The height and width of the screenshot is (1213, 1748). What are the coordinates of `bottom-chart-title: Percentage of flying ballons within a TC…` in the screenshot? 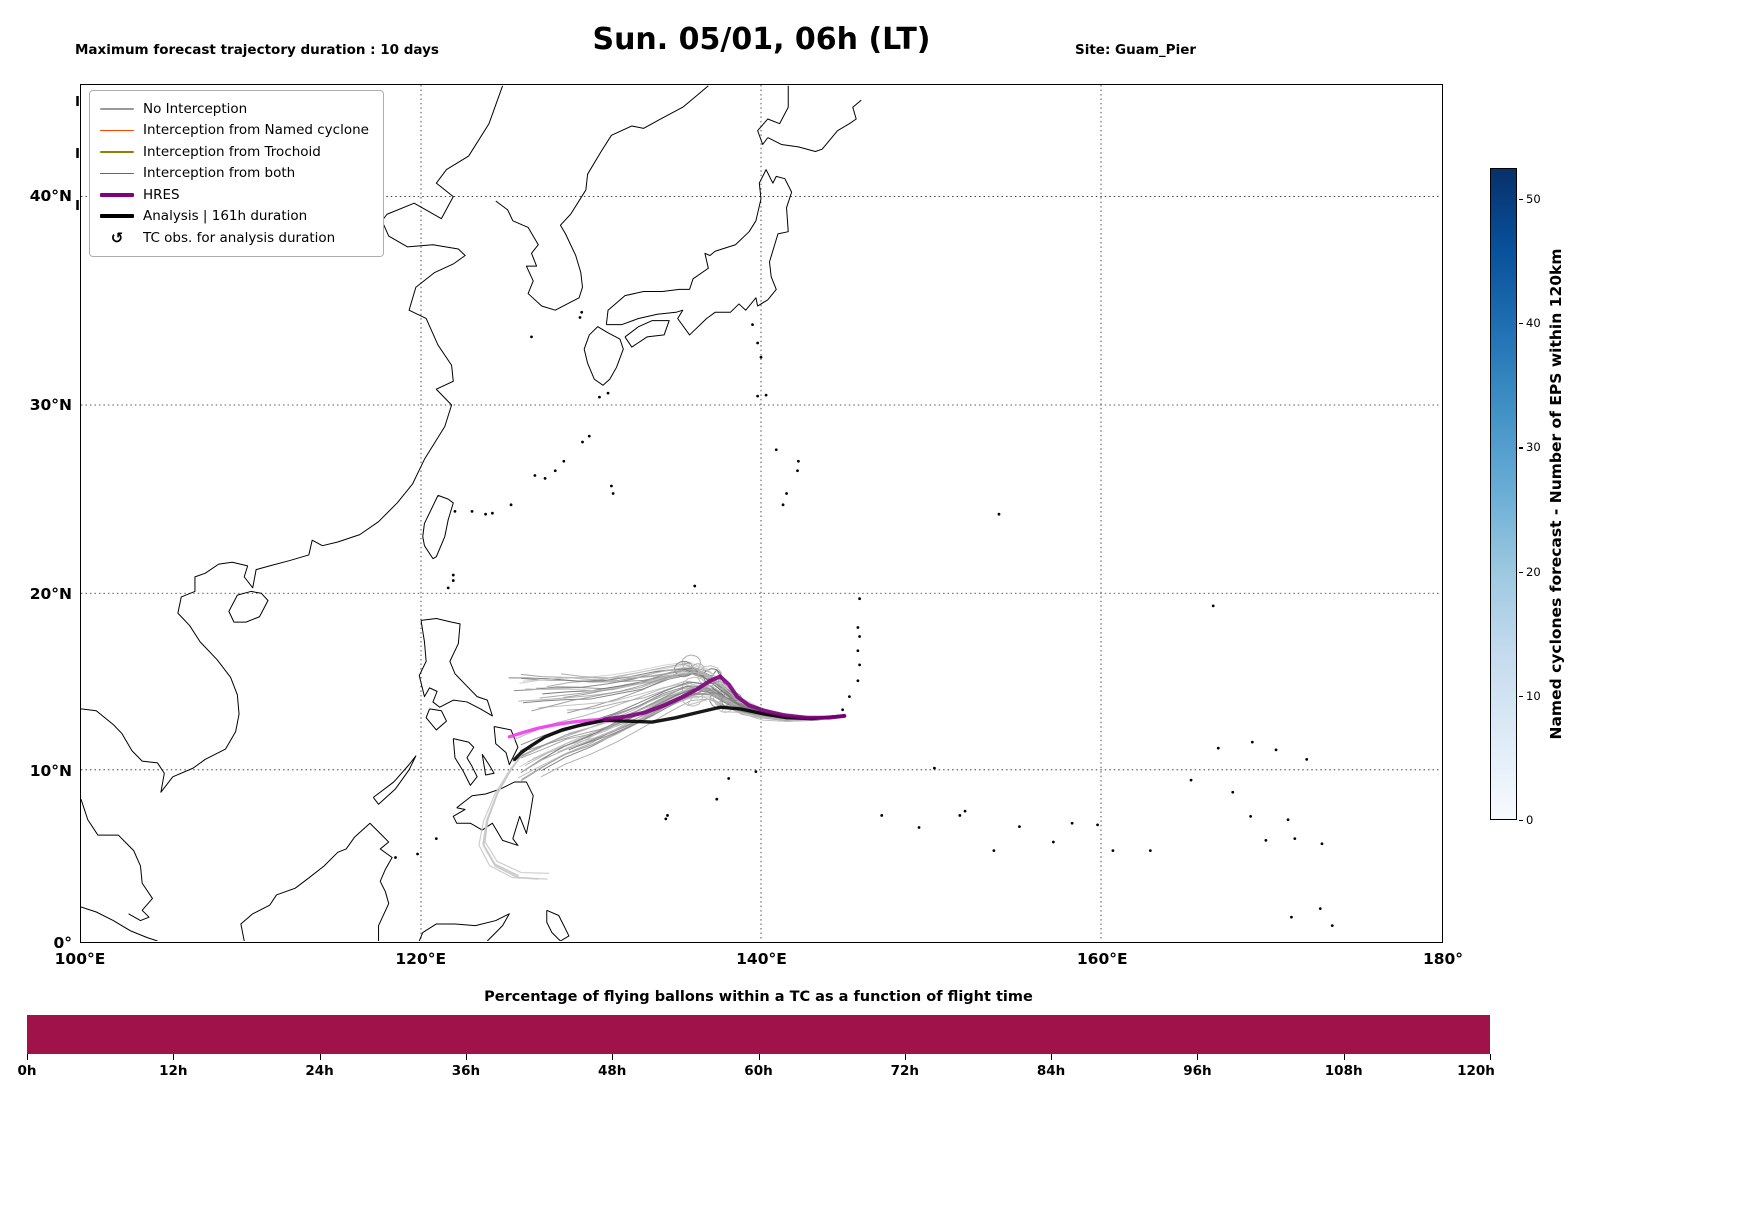 It's located at (758, 997).